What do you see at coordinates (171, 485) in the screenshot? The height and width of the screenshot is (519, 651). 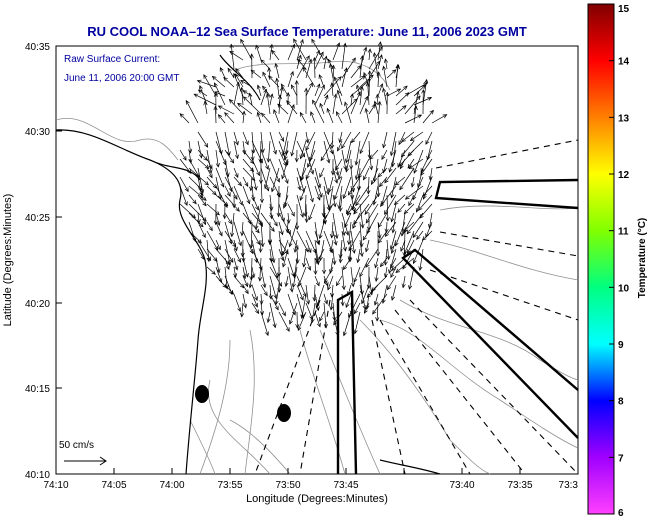 I see `x-tick-label: 74:00` at bounding box center [171, 485].